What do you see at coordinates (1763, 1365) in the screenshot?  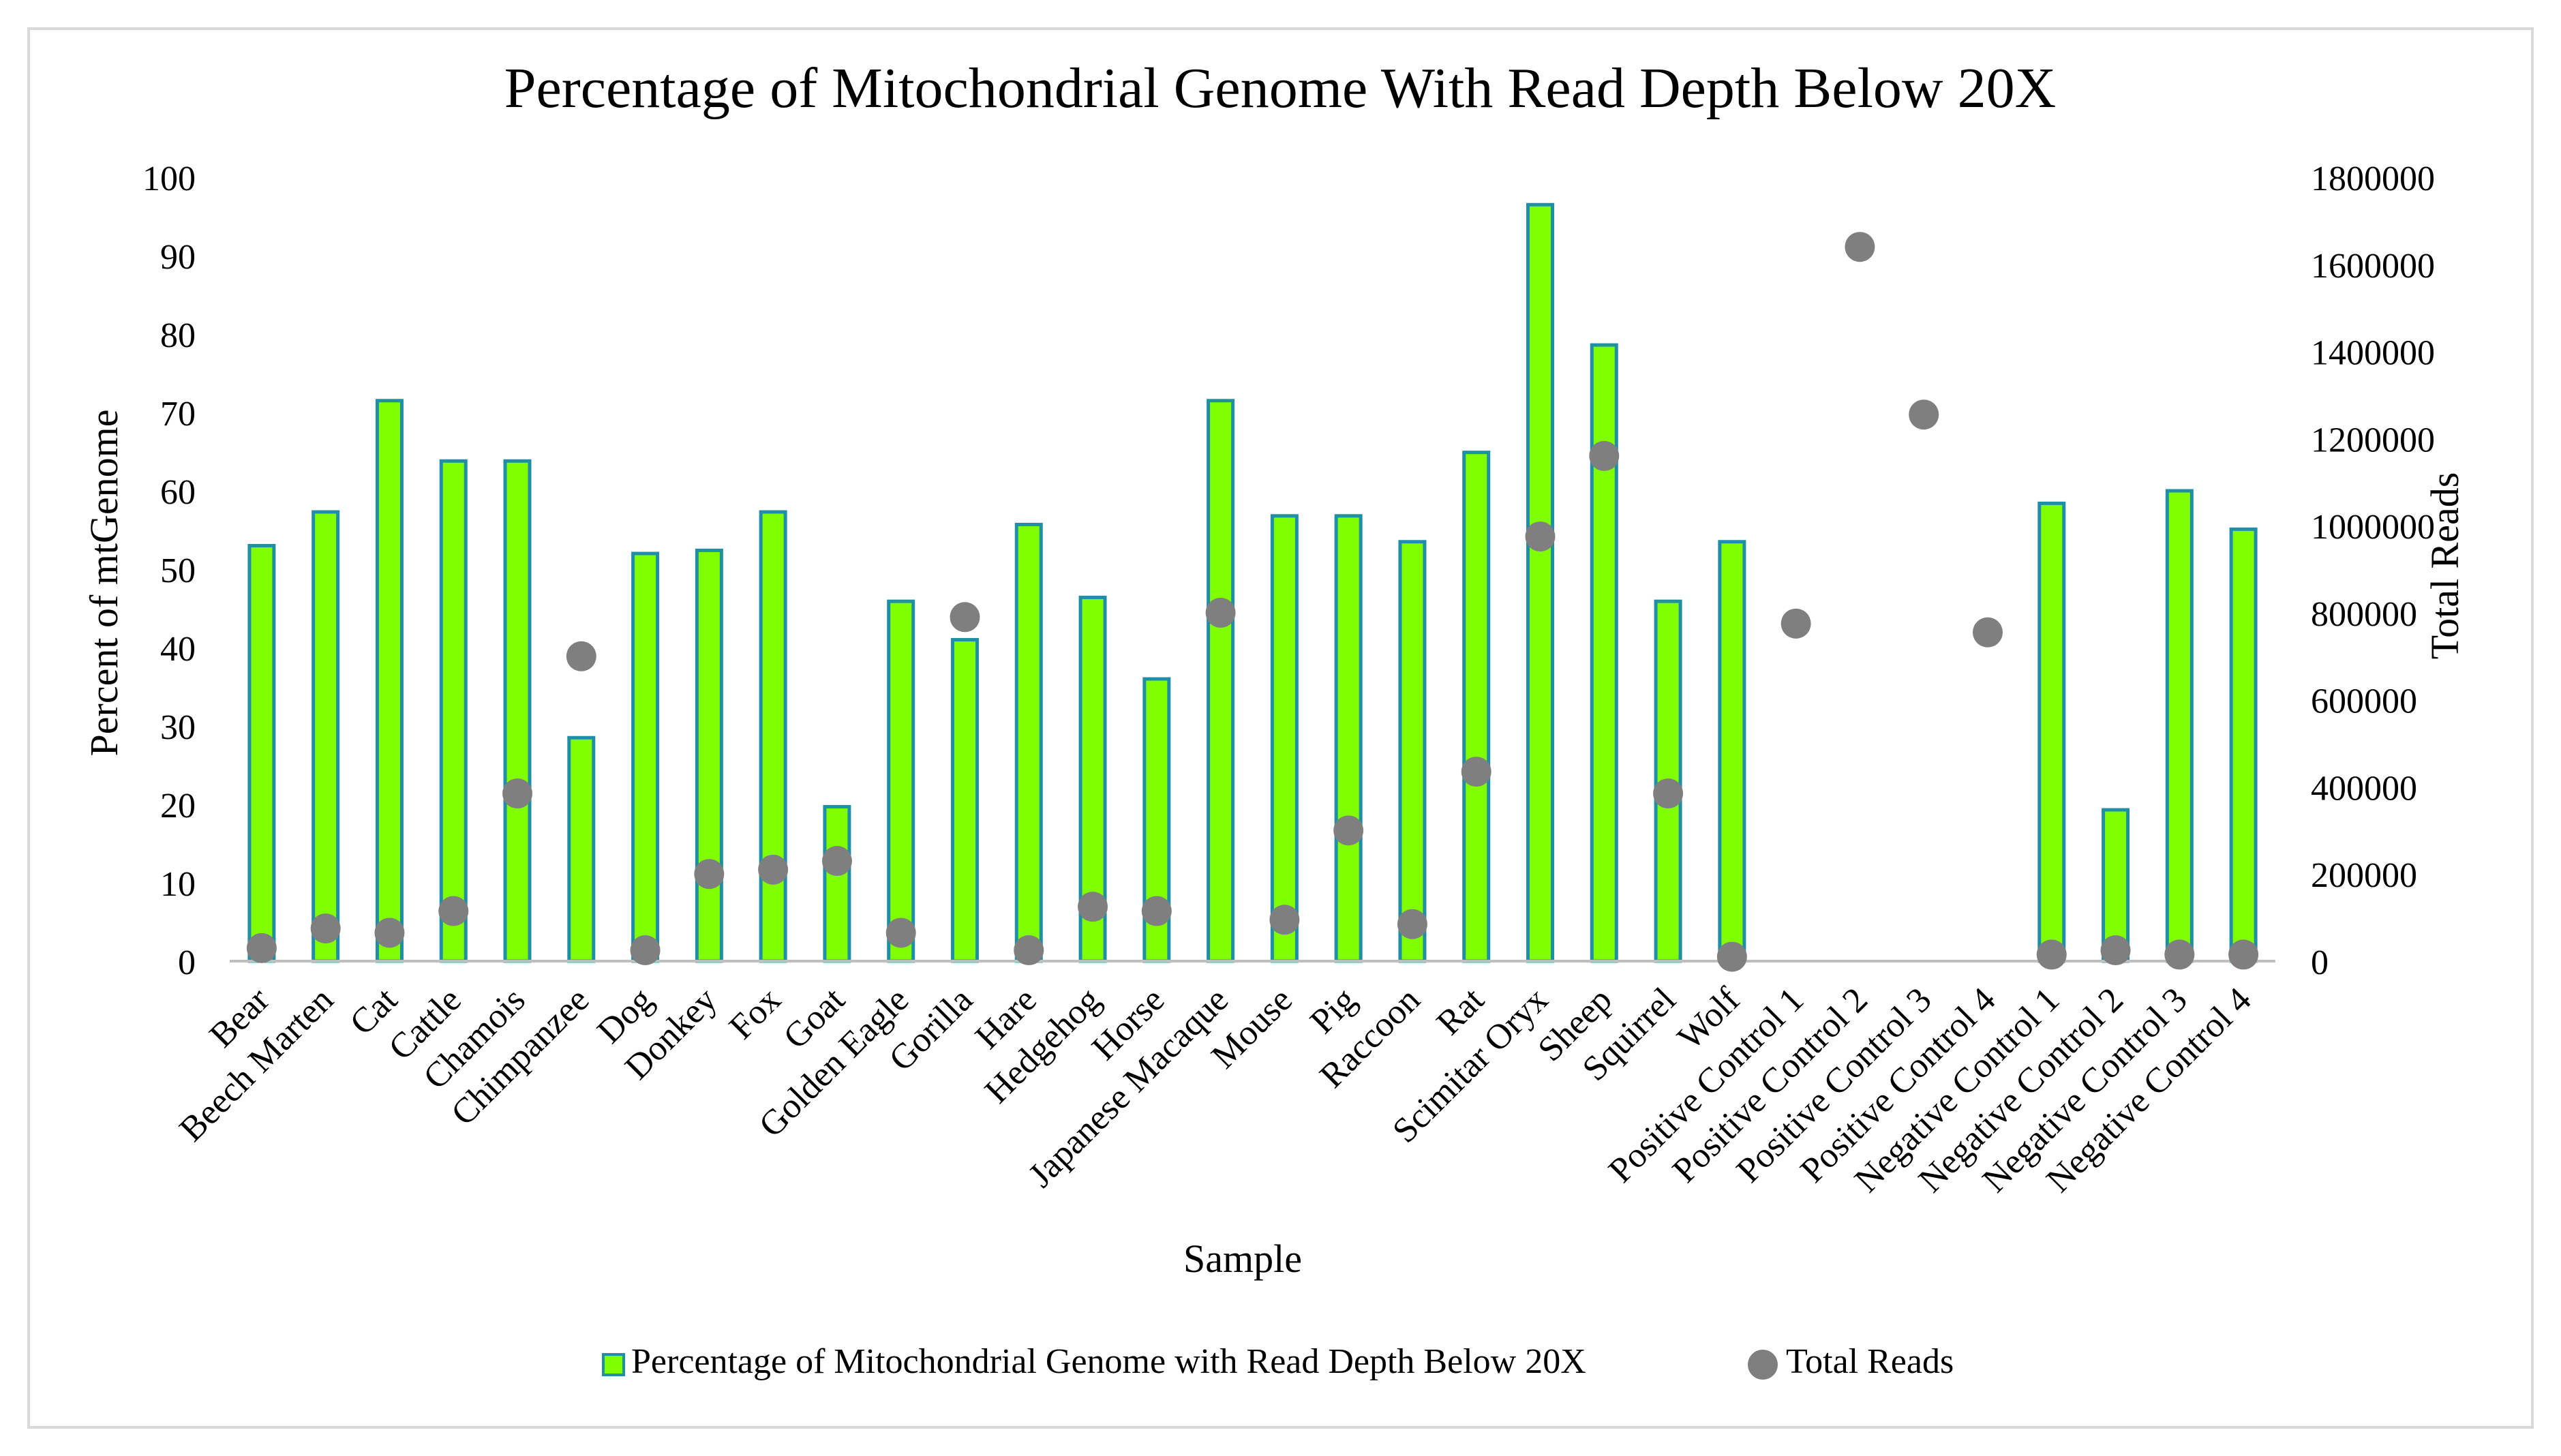 I see `legend-dot-swatch` at bounding box center [1763, 1365].